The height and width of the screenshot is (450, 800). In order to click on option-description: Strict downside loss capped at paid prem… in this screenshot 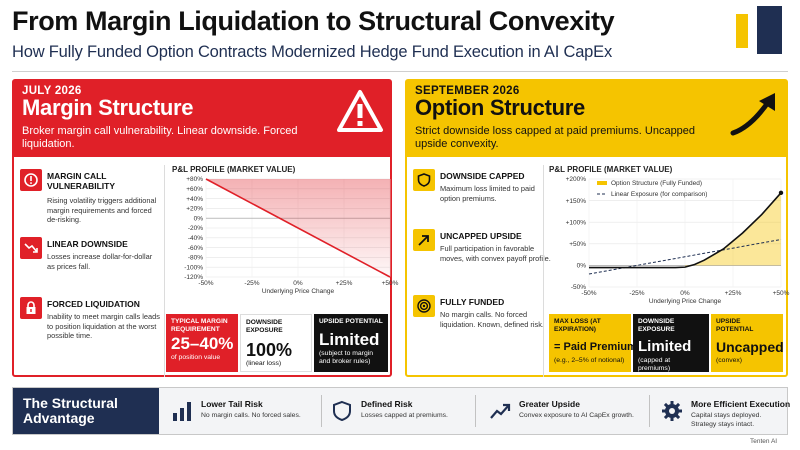, I will do `click(555, 137)`.